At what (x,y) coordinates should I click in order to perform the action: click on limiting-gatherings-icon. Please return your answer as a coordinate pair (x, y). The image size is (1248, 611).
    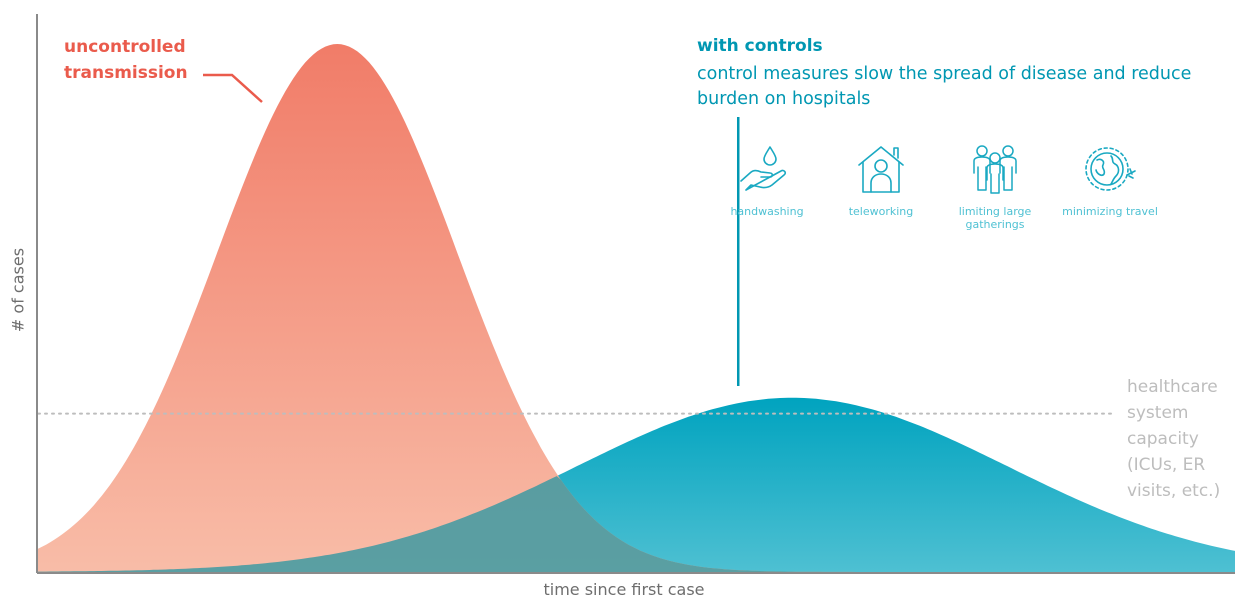
    Looking at the image, I should click on (995, 169).